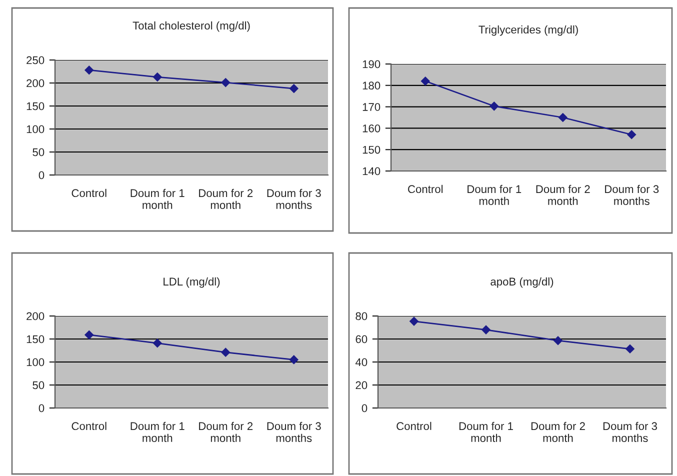 The width and height of the screenshot is (677, 476). I want to click on y-tick-label: 160, so click(371, 128).